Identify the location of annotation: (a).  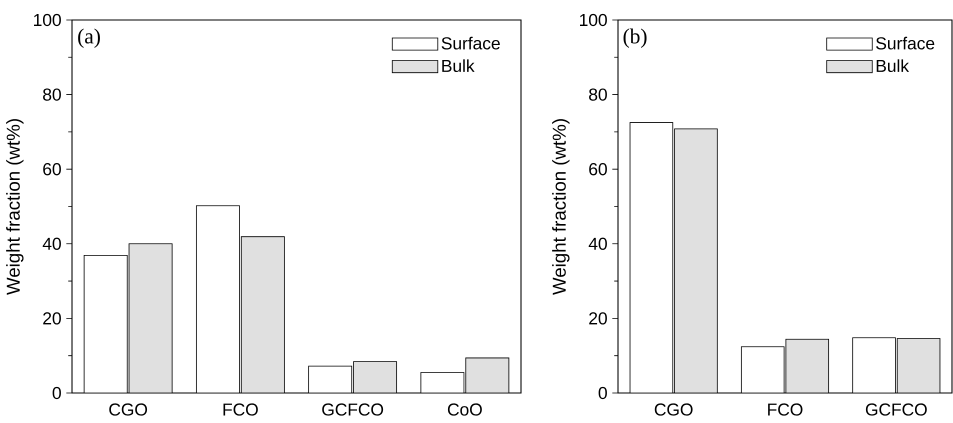
(89, 38).